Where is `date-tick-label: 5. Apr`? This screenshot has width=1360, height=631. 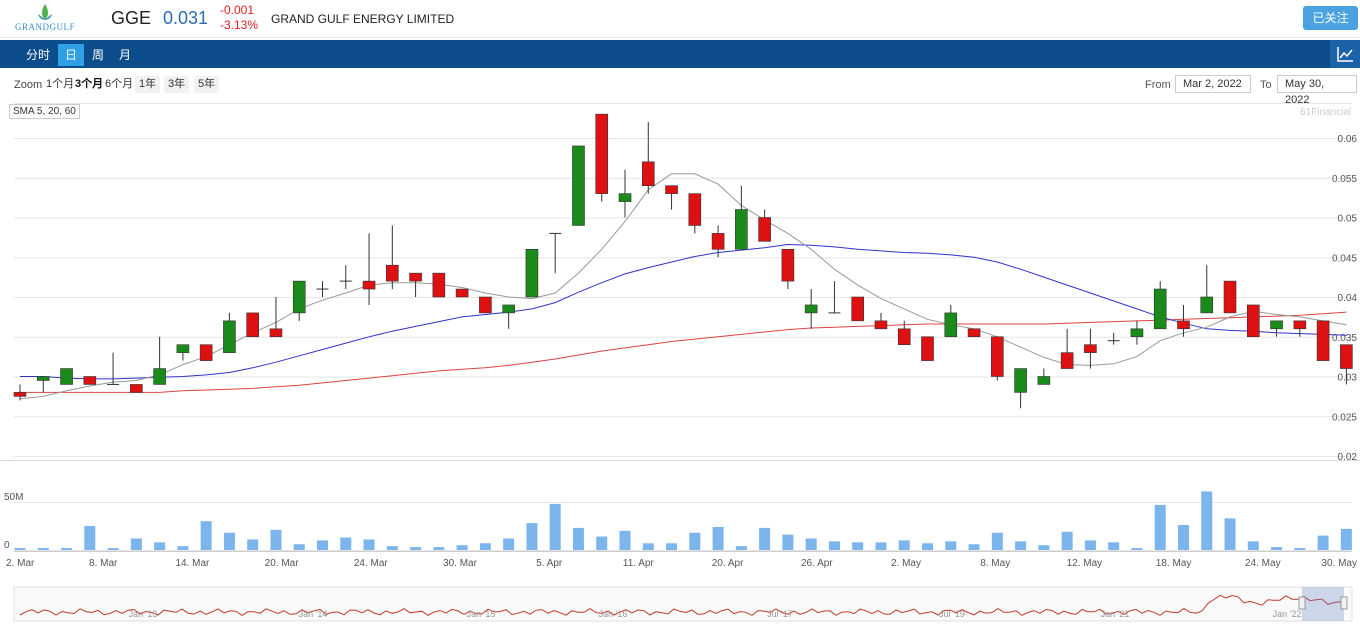
date-tick-label: 5. Apr is located at coordinates (549, 563).